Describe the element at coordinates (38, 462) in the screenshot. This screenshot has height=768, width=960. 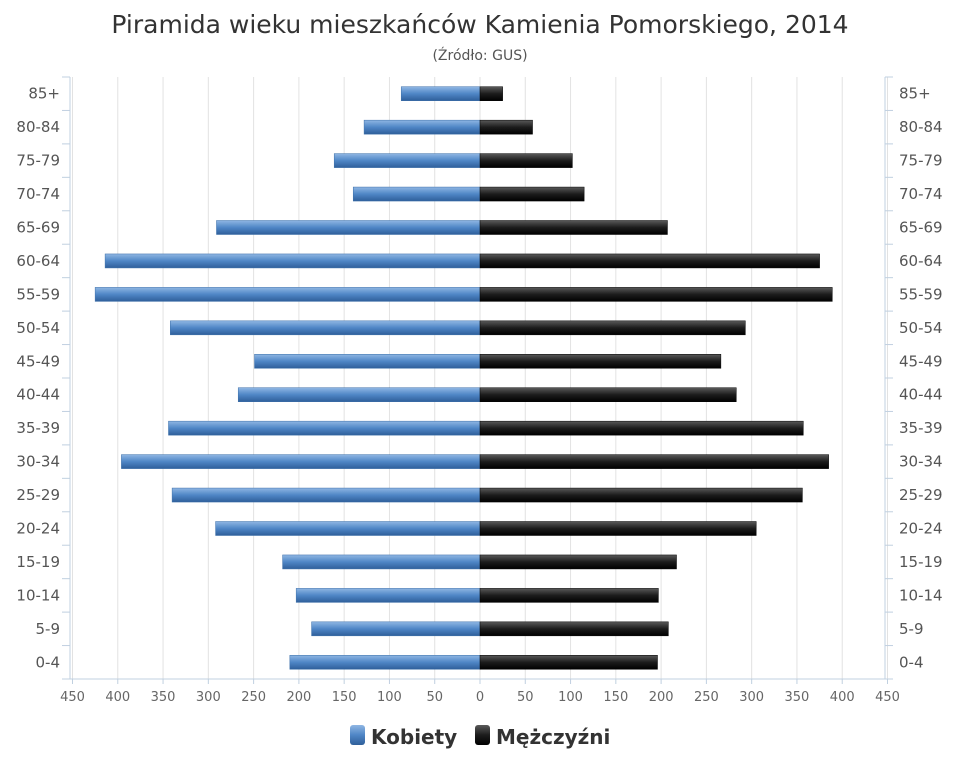
I see `category-label-left: 30-34` at that location.